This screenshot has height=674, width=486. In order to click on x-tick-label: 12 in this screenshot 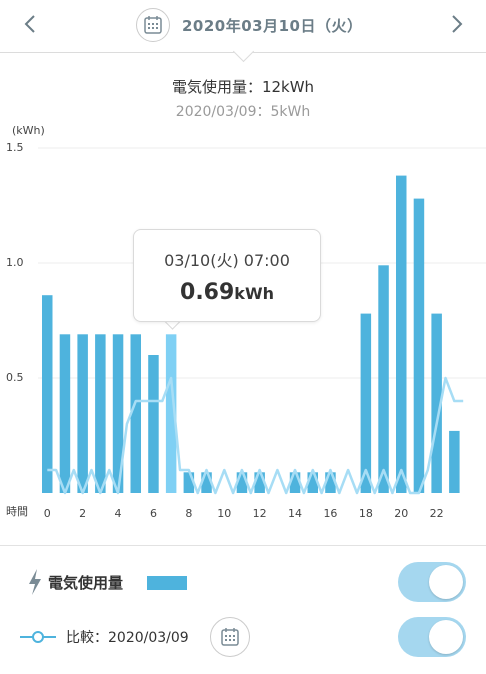, I will do `click(260, 513)`.